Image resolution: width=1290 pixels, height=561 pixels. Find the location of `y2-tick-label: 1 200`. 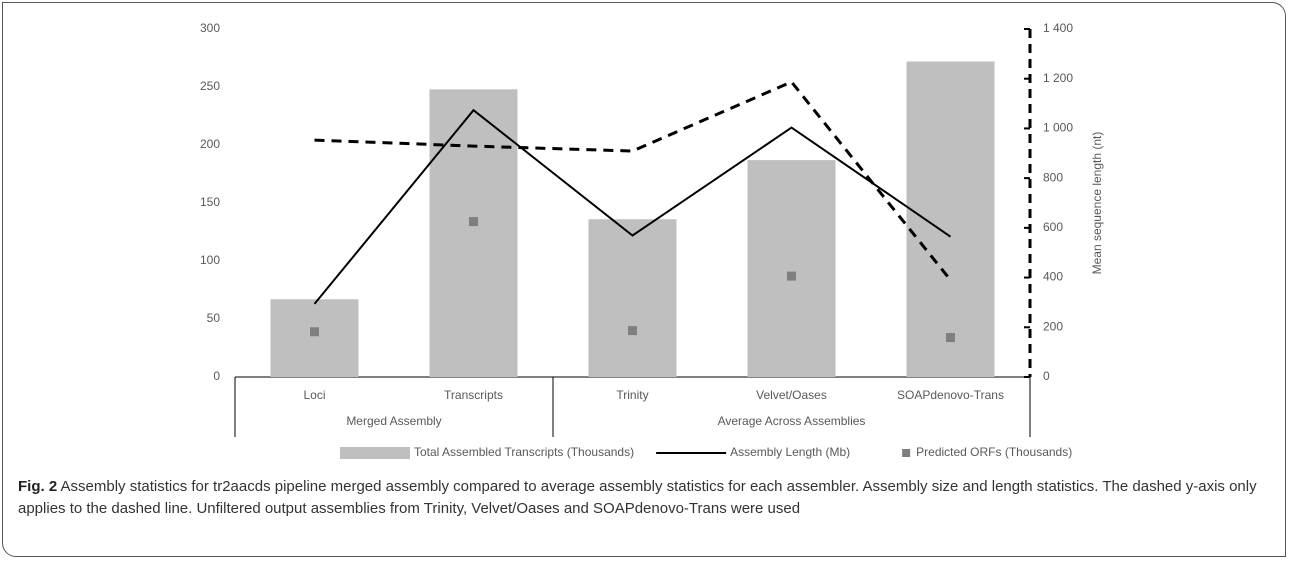

y2-tick-label: 1 200 is located at coordinates (1058, 78).